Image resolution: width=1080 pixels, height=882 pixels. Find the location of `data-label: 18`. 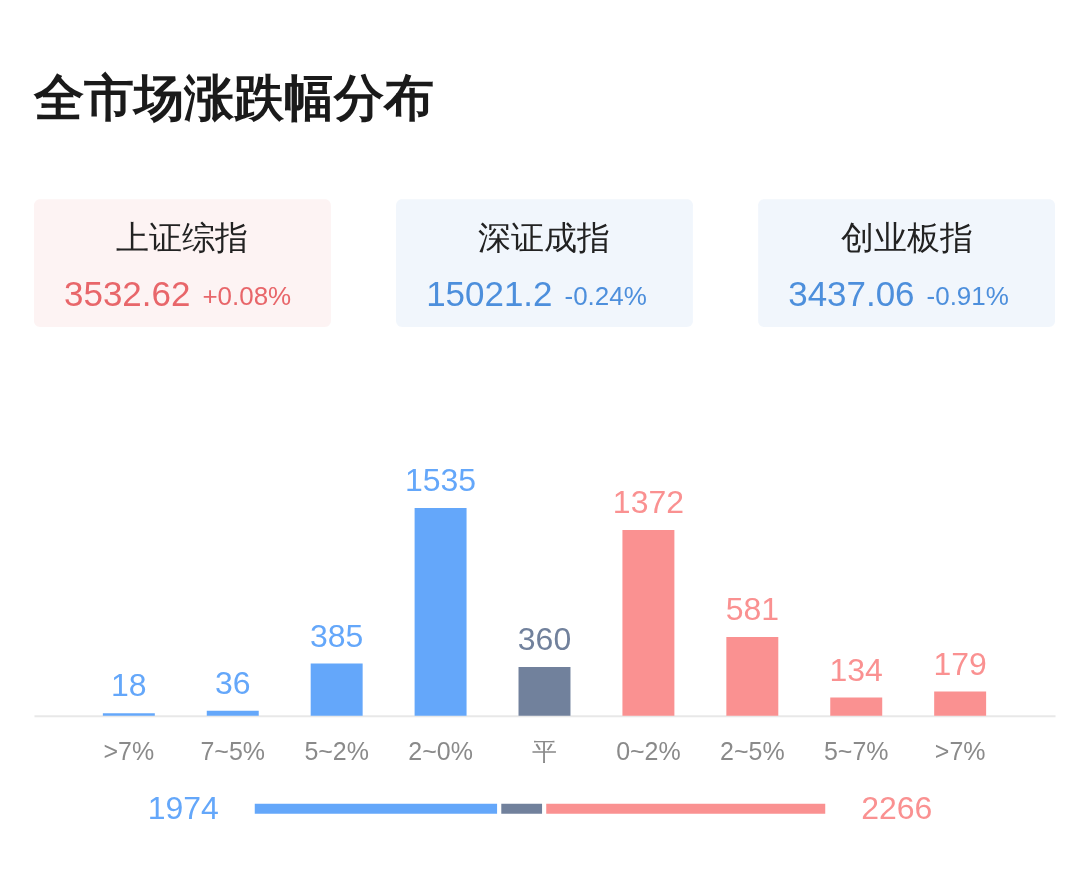

data-label: 18 is located at coordinates (129, 685).